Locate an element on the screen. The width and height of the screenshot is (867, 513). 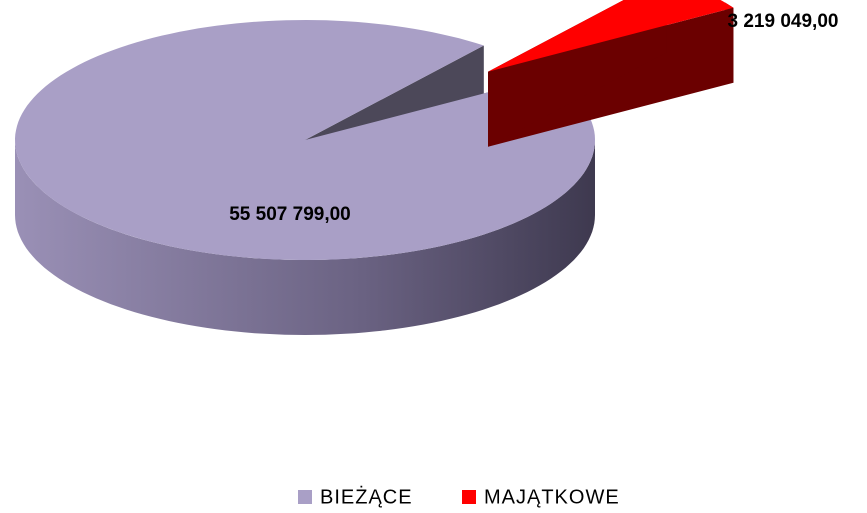
slice-side is located at coordinates (729, 42).